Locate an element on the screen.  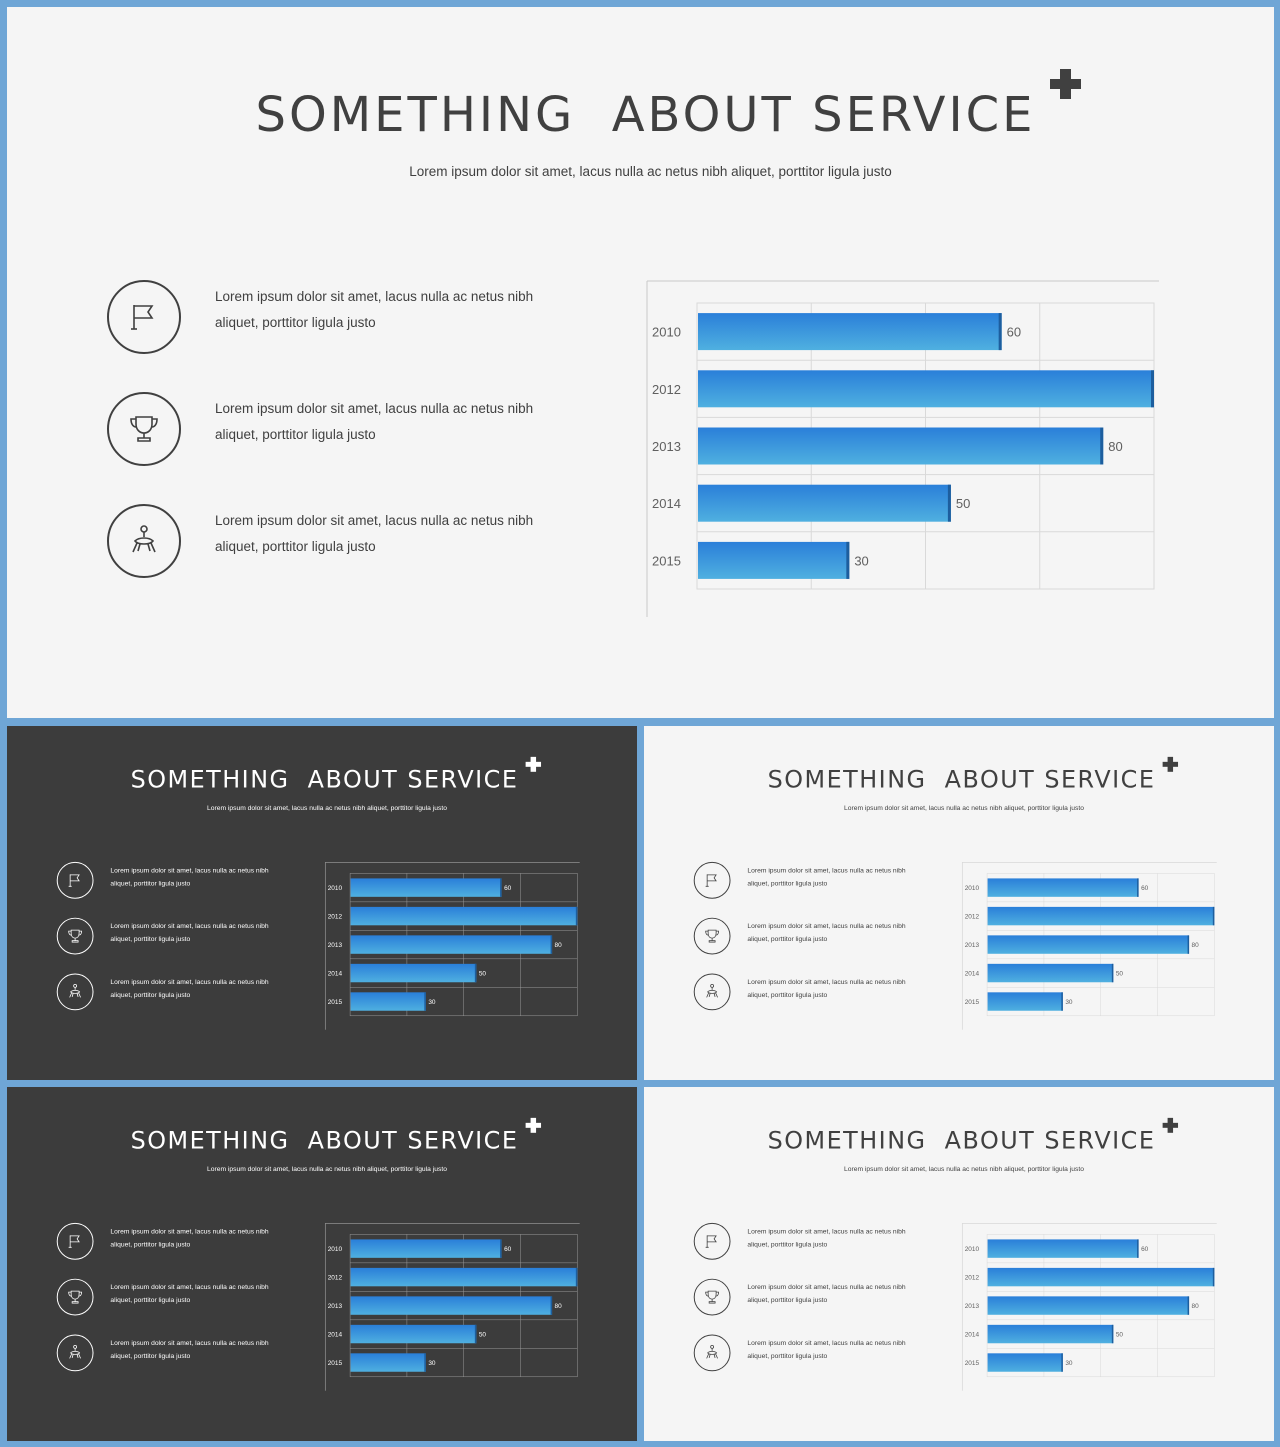
data-label: 30 is located at coordinates (1069, 1363).